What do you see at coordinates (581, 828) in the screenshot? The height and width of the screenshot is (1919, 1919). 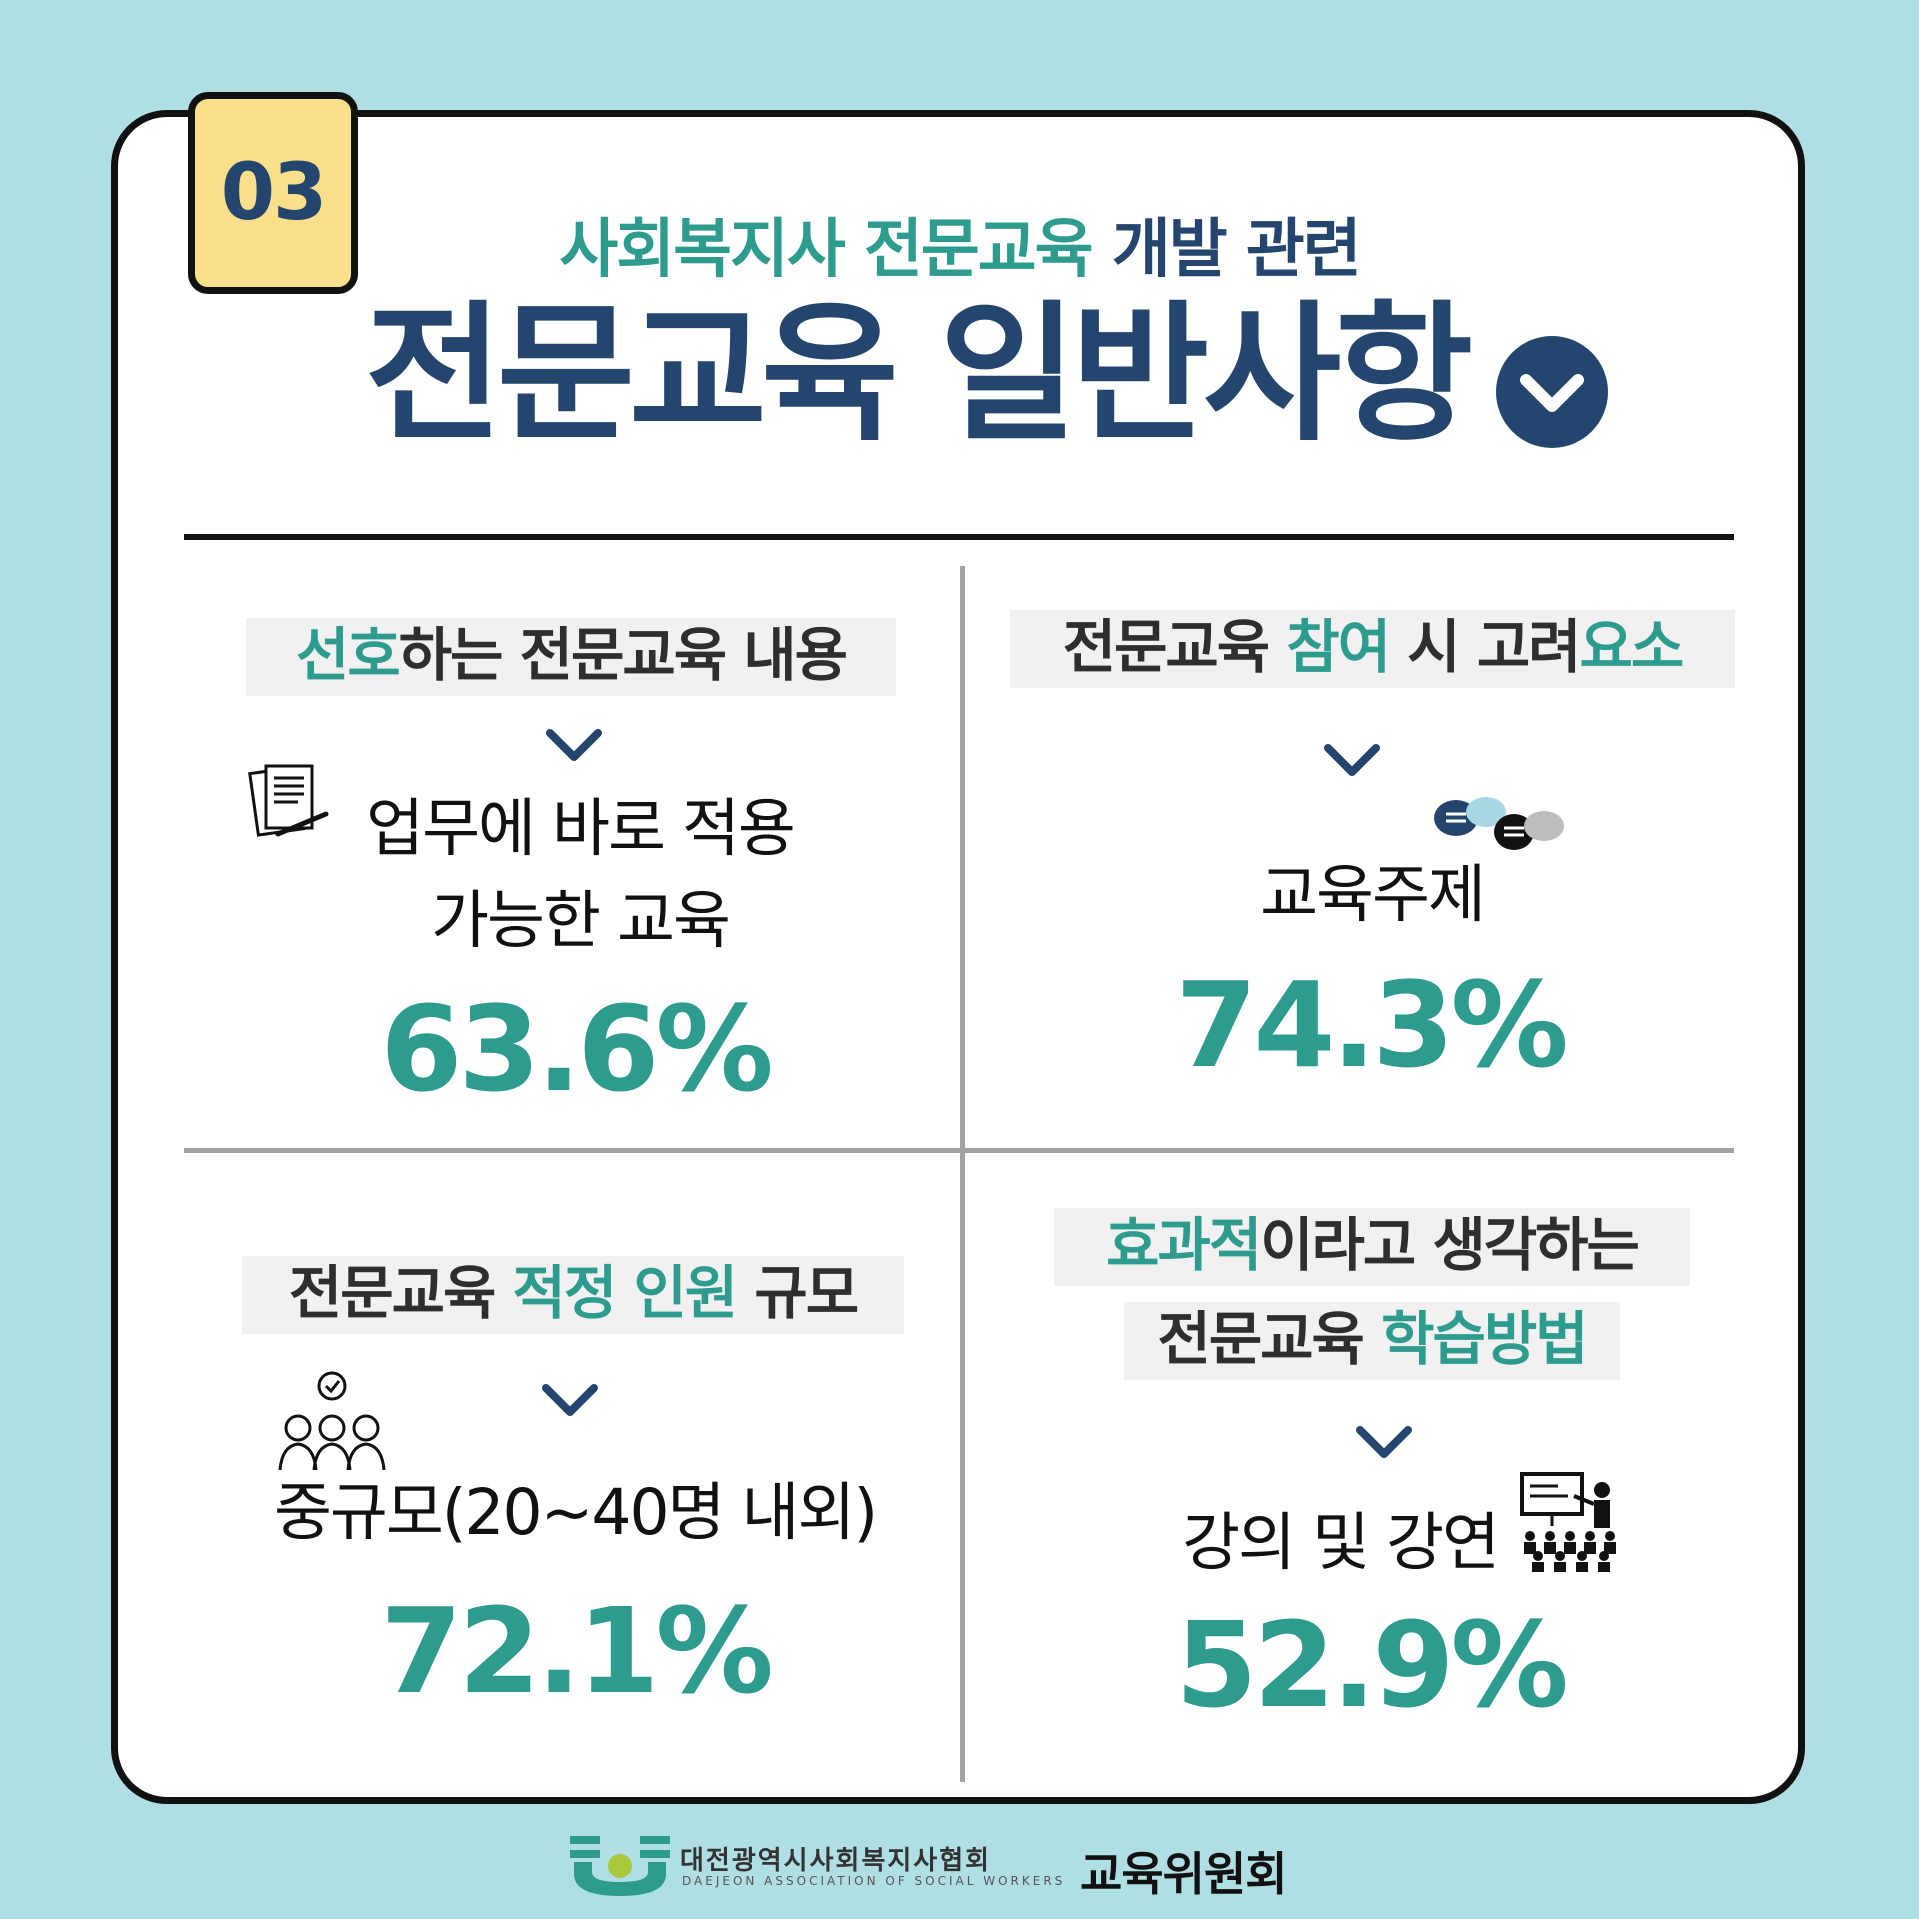 I see `q1-item-line1: 업무에 바로 적용` at bounding box center [581, 828].